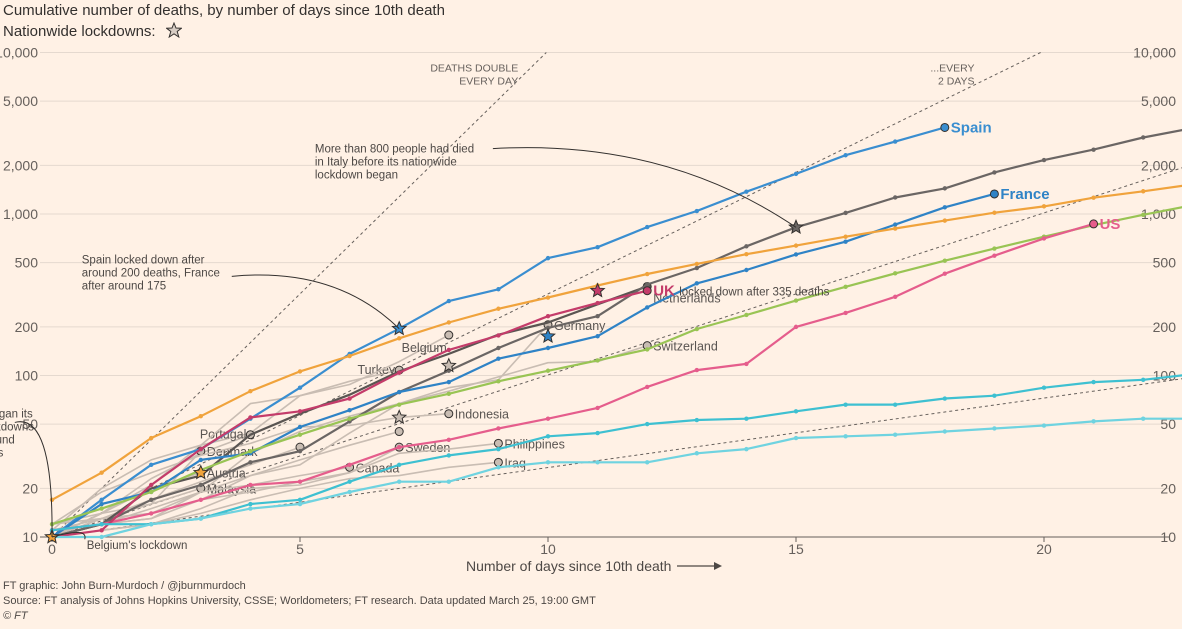 This screenshot has width=1182, height=629. I want to click on footer-copyright: © FT, so click(15, 616).